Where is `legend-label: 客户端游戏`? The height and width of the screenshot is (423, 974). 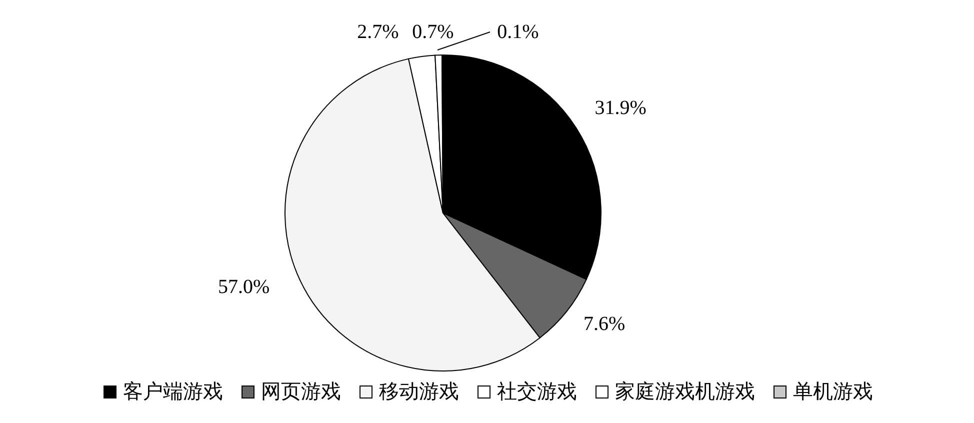 legend-label: 客户端游戏 is located at coordinates (173, 392).